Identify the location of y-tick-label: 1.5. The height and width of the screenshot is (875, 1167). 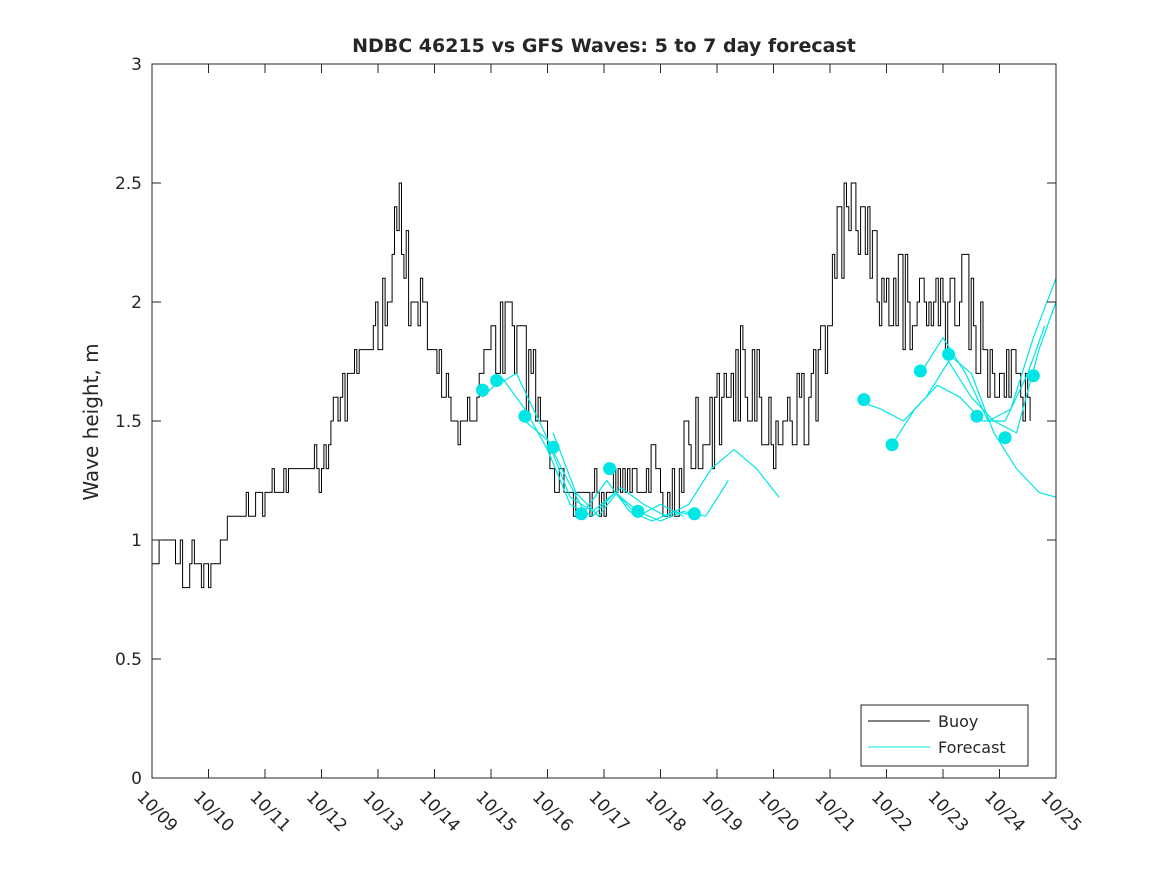
(128, 422).